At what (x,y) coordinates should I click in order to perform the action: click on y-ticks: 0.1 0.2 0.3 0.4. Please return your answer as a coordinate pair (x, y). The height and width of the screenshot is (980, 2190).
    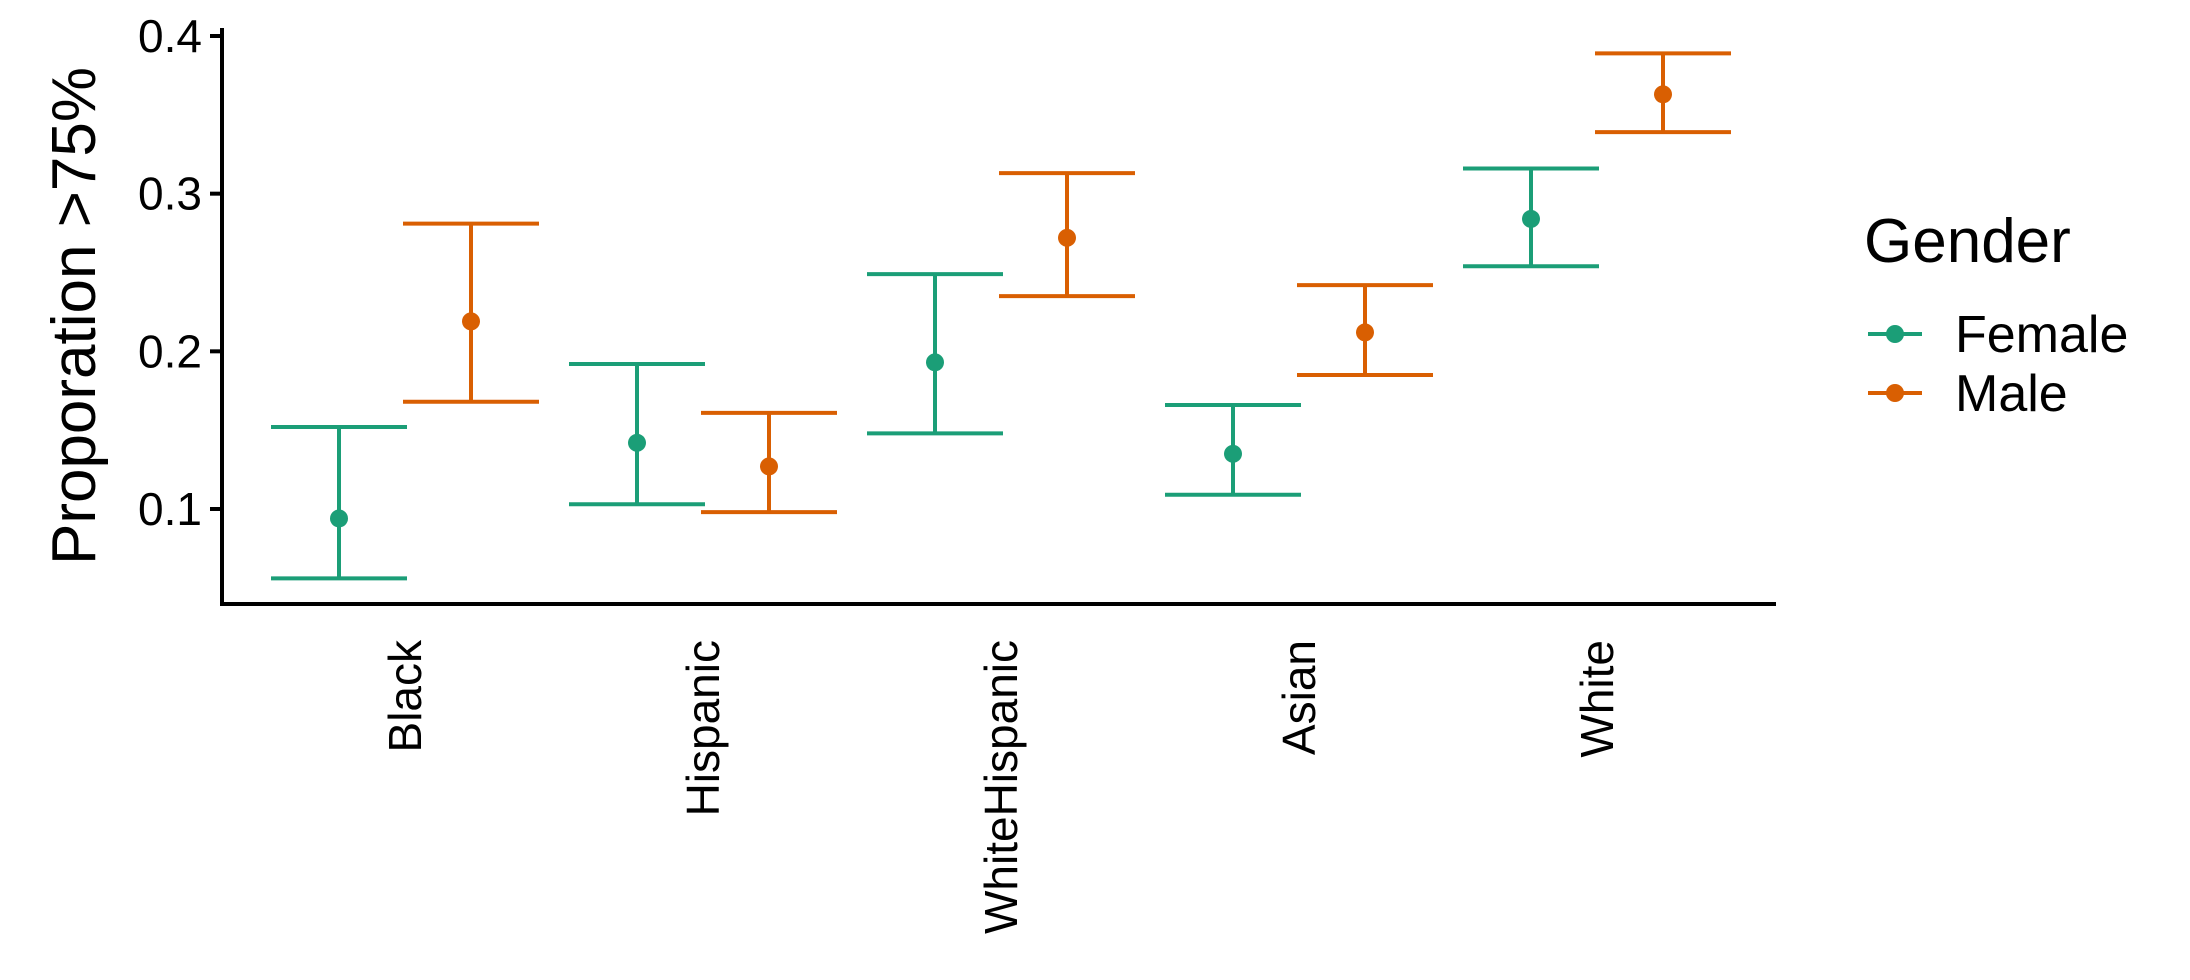
    Looking at the image, I should click on (180, 272).